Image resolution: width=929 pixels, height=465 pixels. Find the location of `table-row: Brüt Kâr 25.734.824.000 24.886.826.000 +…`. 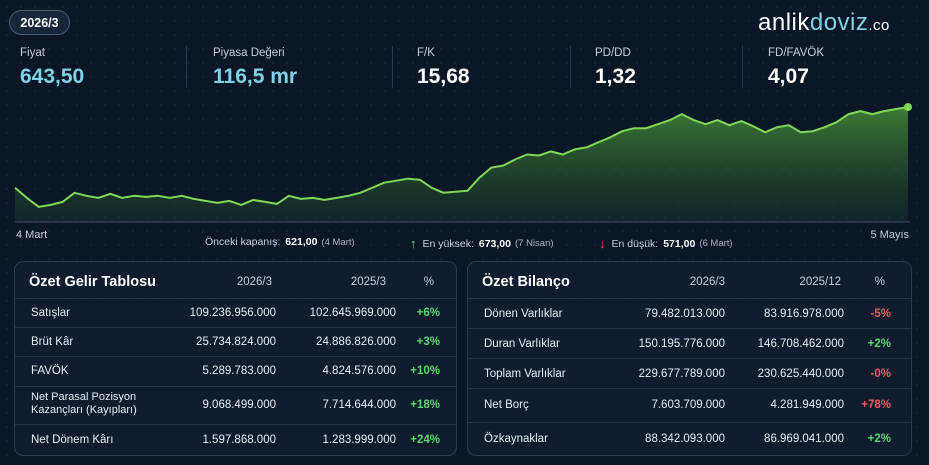

table-row: Brüt Kâr 25.734.824.000 24.886.826.000 +… is located at coordinates (235, 341).